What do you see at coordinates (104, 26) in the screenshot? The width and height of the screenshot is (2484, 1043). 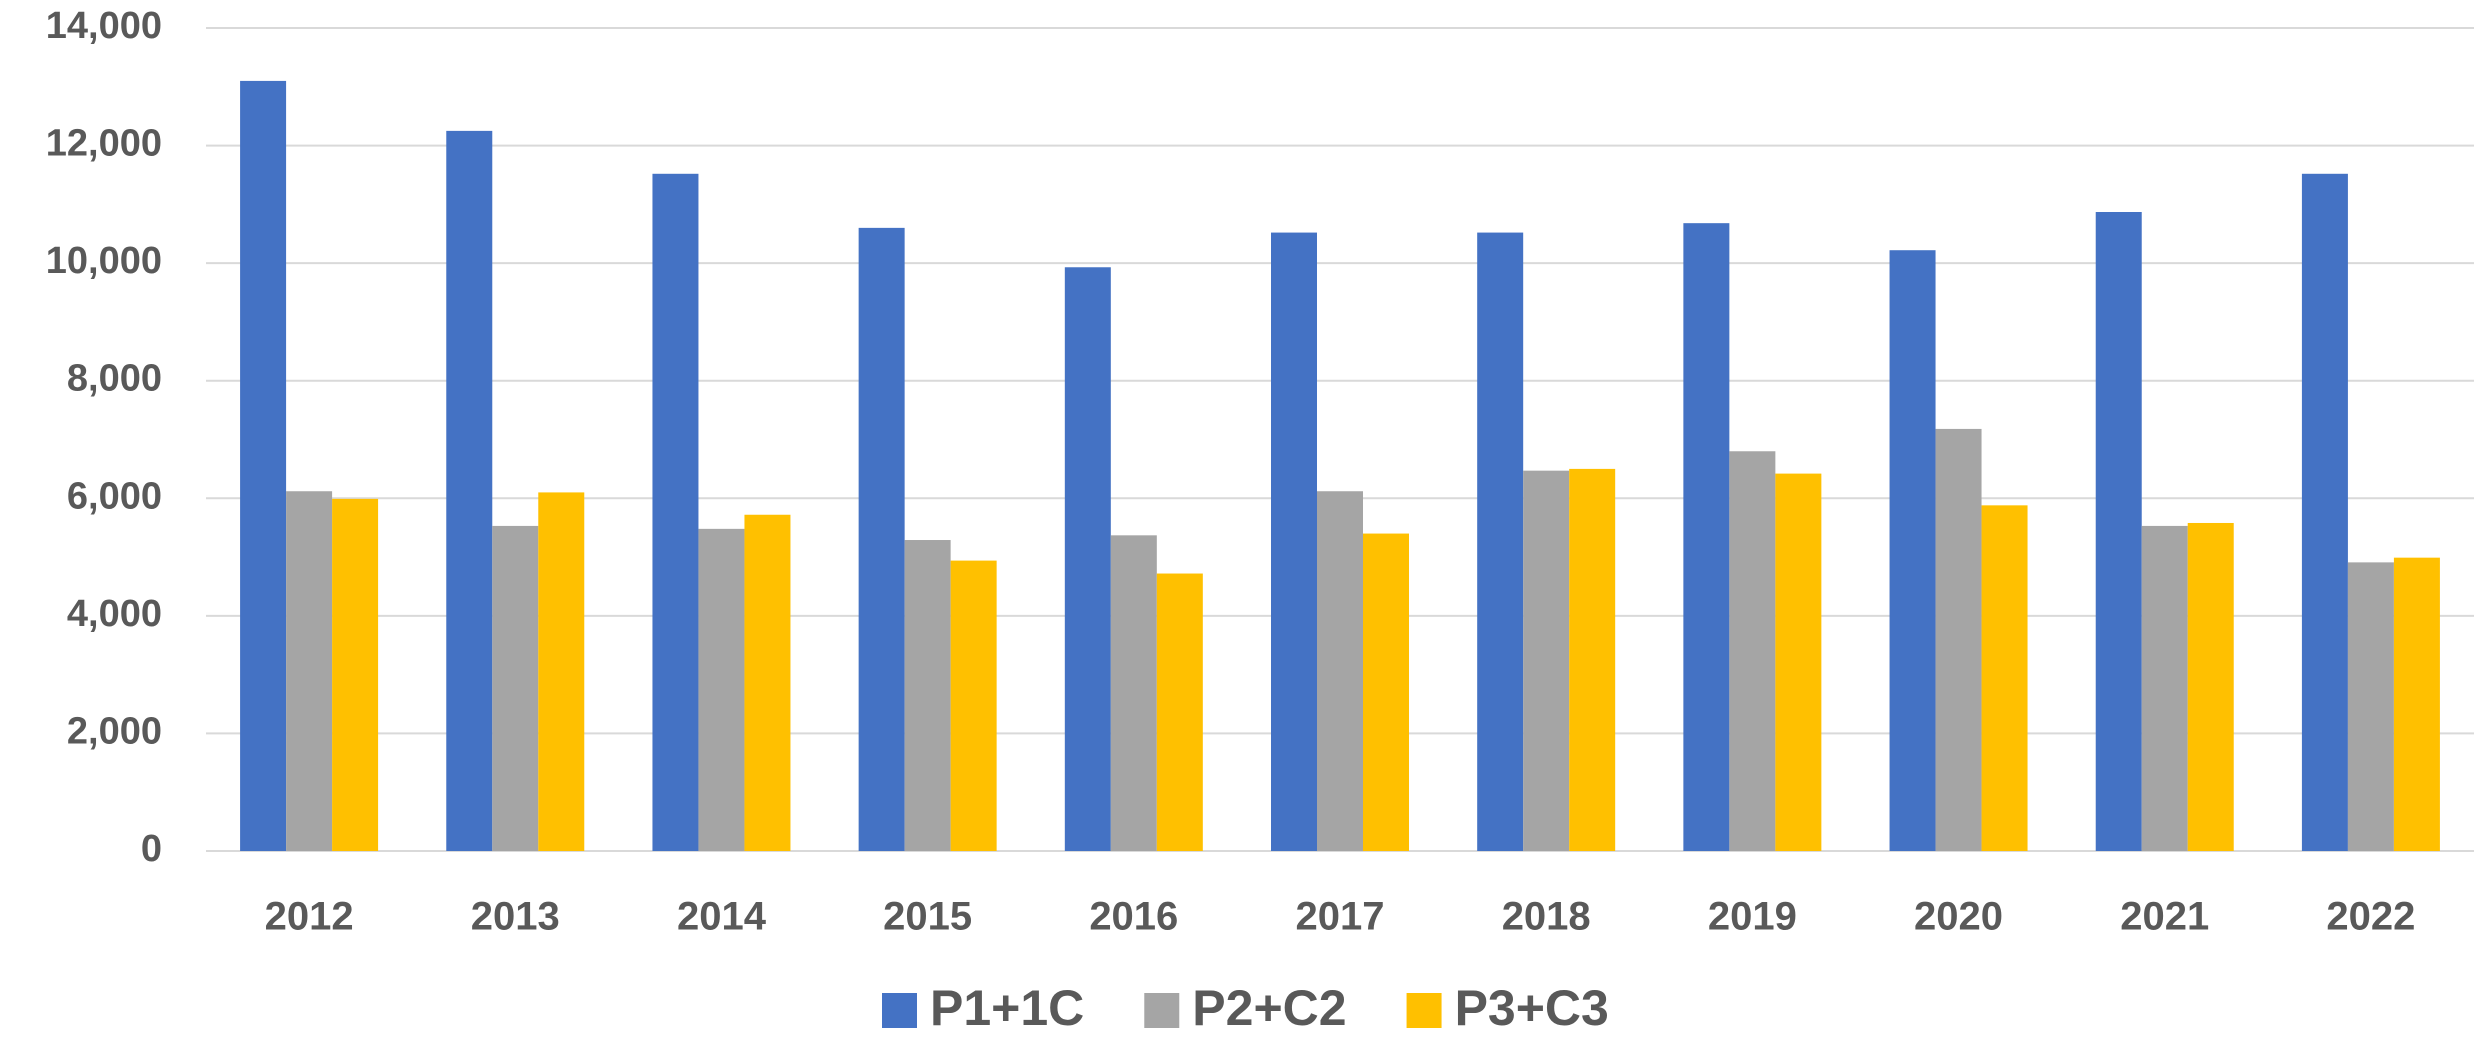 I see `y-tick-label: 14,000` at bounding box center [104, 26].